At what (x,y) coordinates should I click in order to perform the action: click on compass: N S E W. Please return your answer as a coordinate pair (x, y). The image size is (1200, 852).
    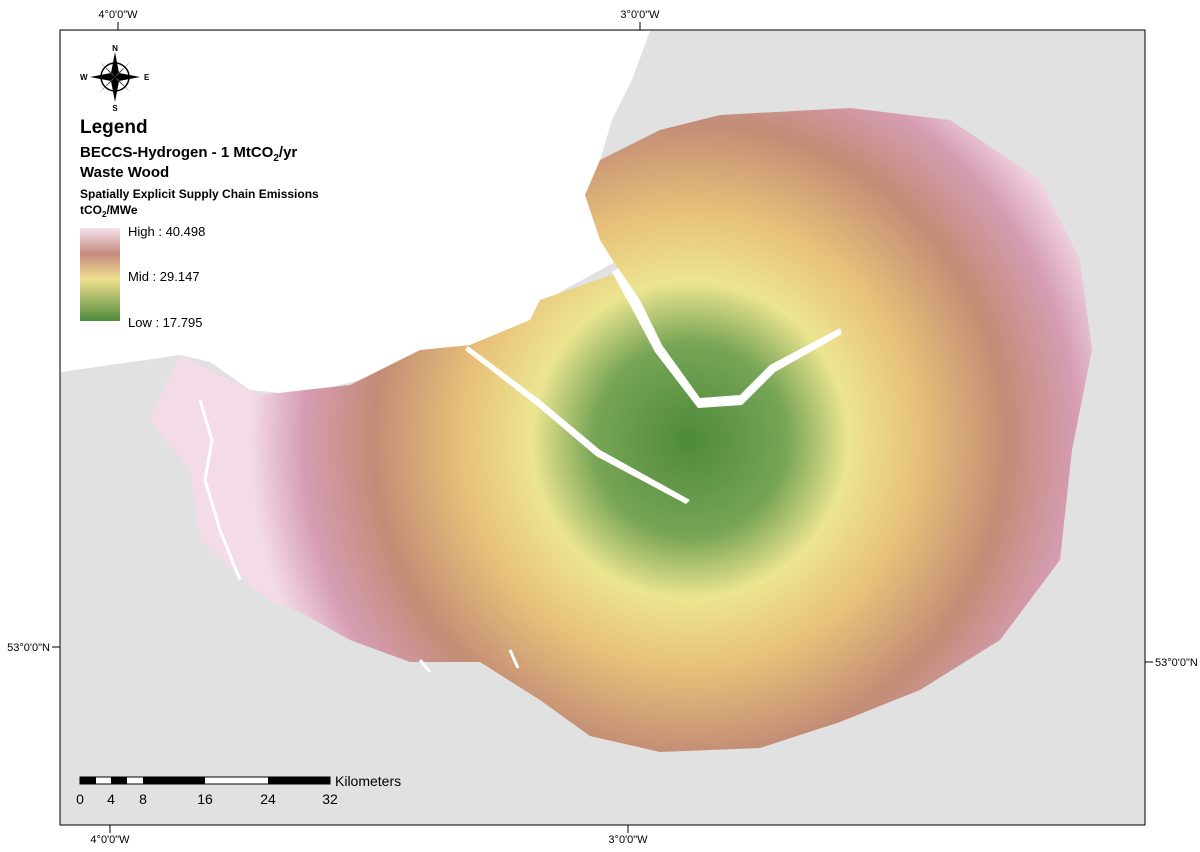
    Looking at the image, I should click on (115, 78).